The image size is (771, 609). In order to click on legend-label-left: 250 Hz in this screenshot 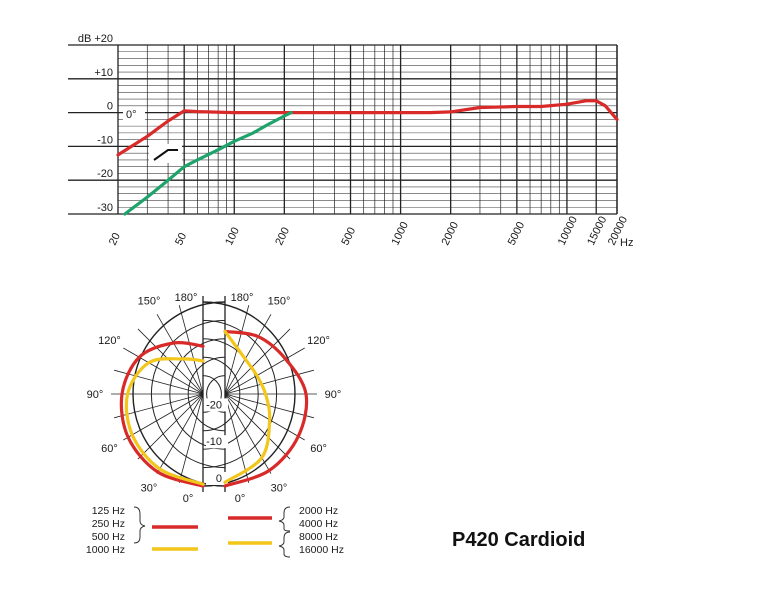, I will do `click(108, 524)`.